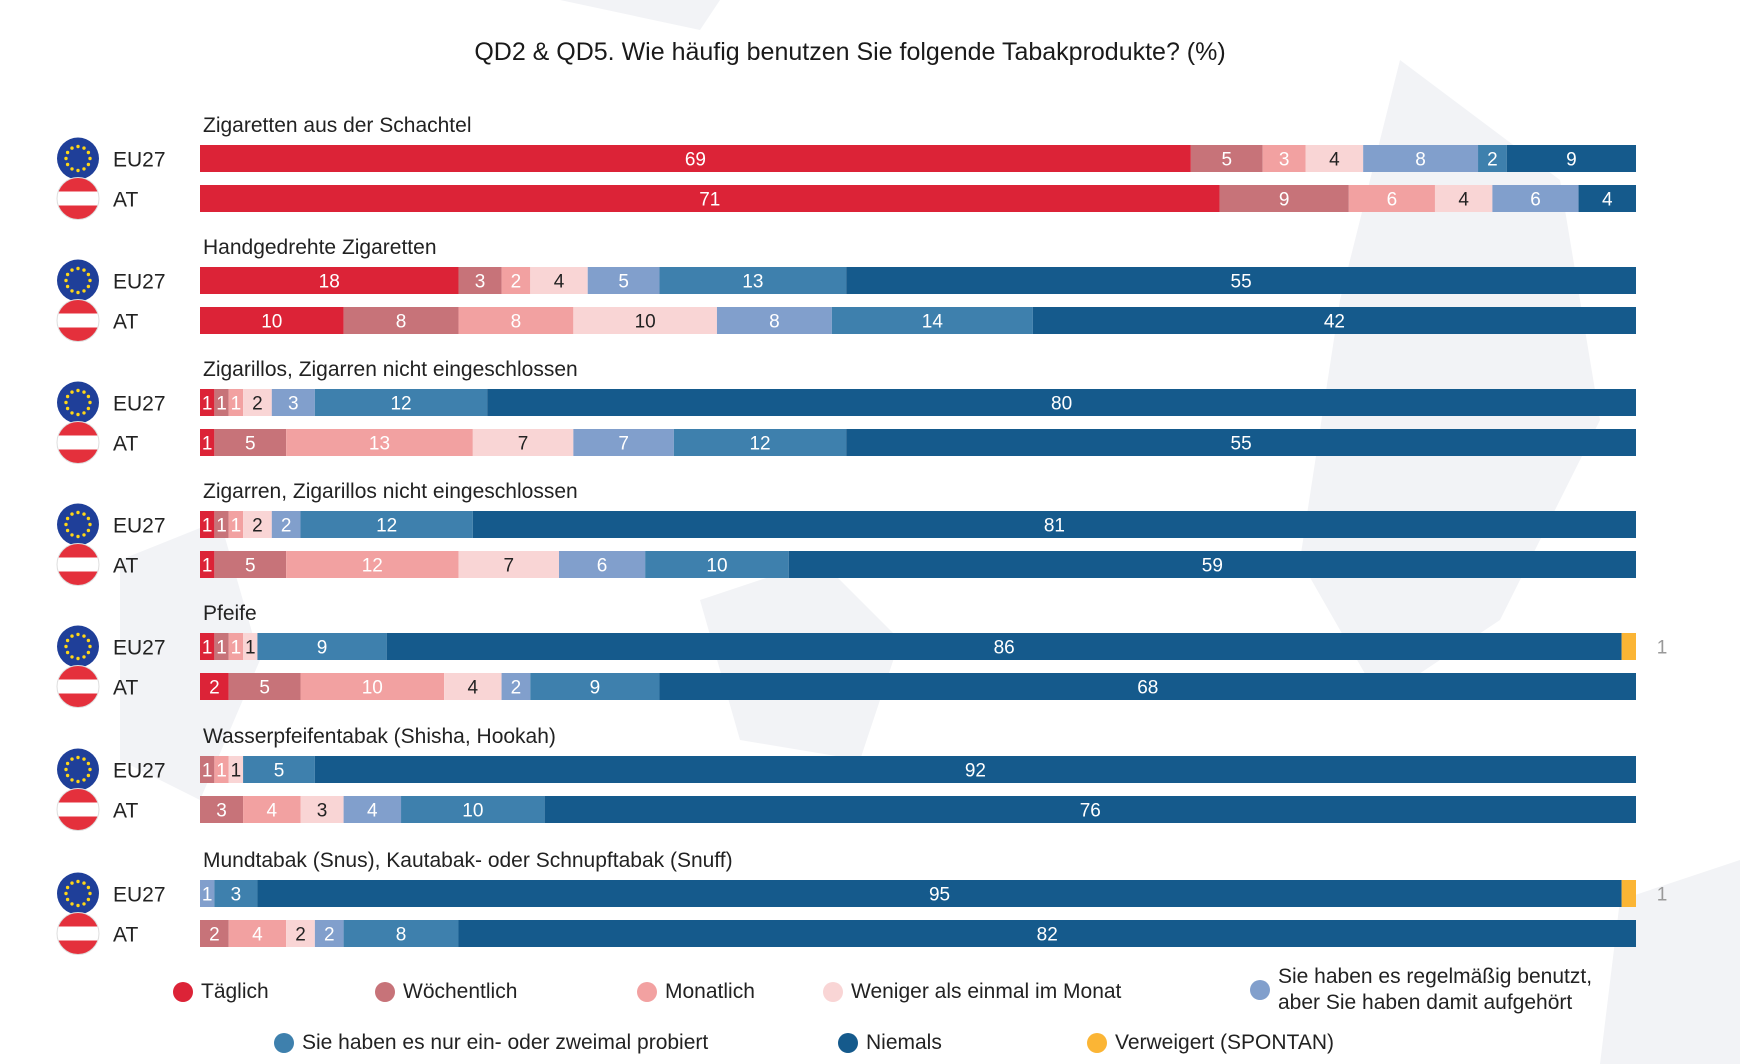  I want to click on data-label-outside: 1, so click(1662, 648).